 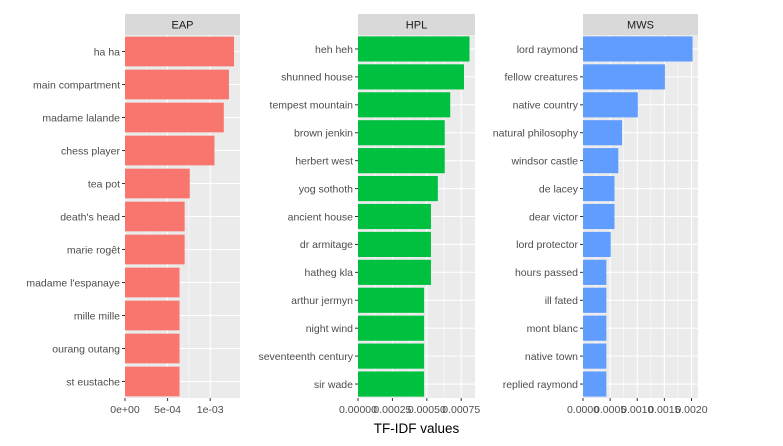 What do you see at coordinates (664, 410) in the screenshot?
I see `x-tick-label: 0.0015` at bounding box center [664, 410].